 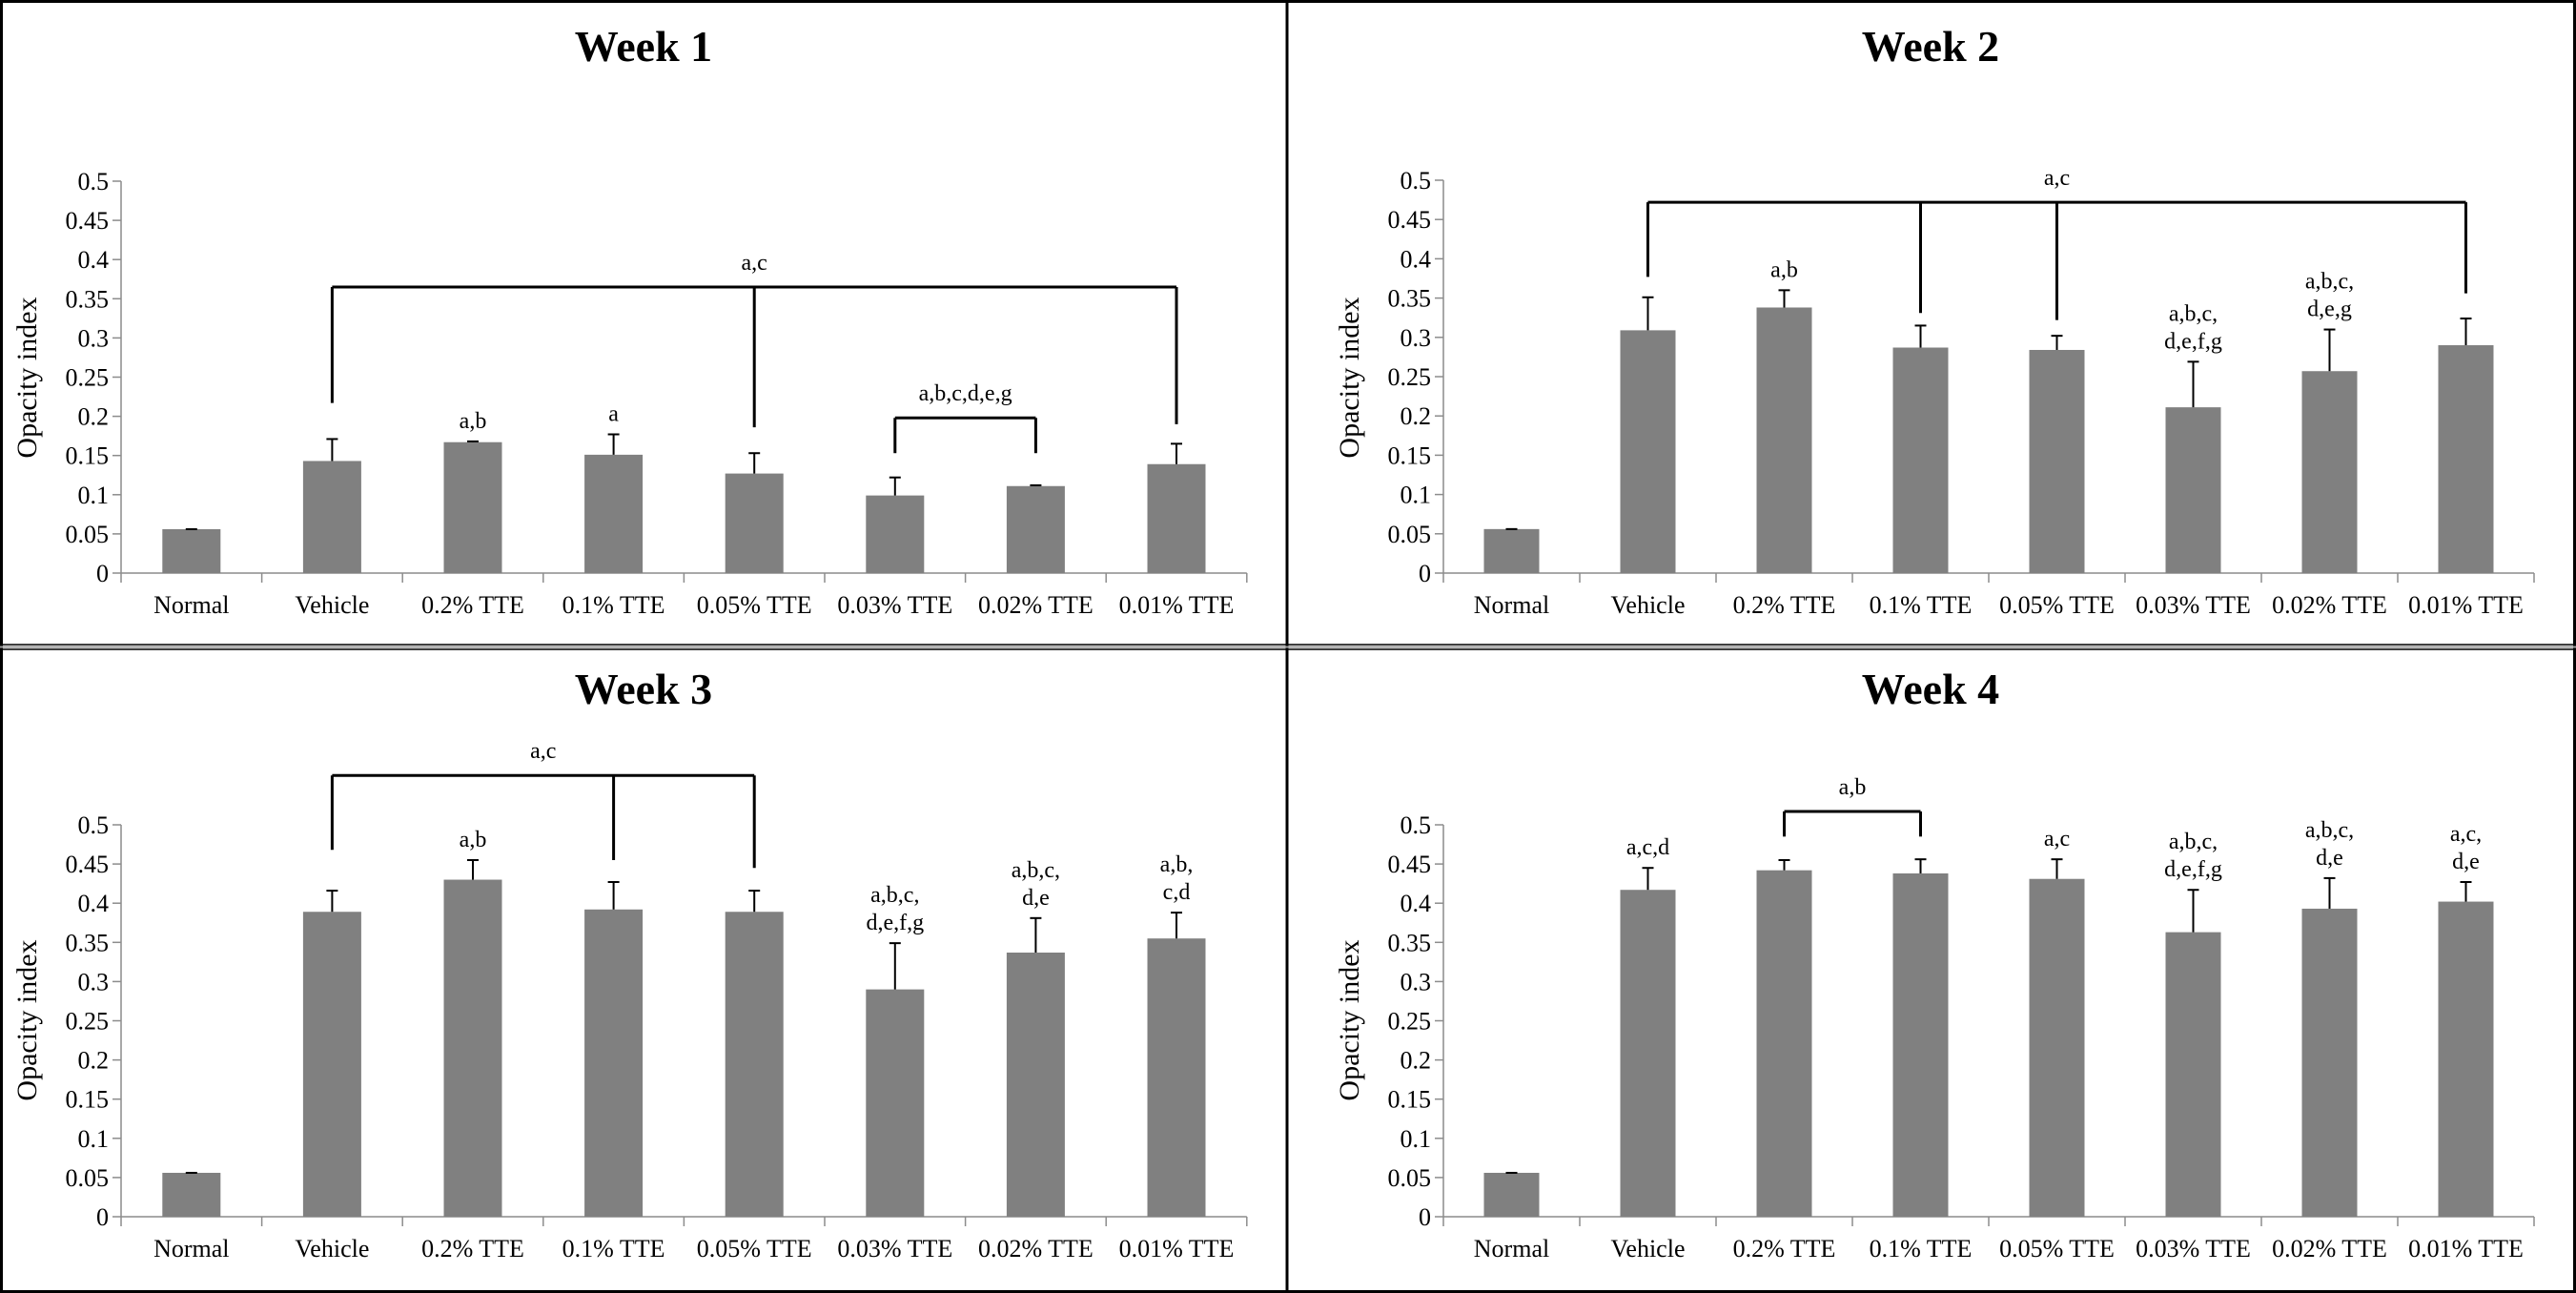 What do you see at coordinates (2466, 1248) in the screenshot?
I see `x-category-label: 0.01% TTE` at bounding box center [2466, 1248].